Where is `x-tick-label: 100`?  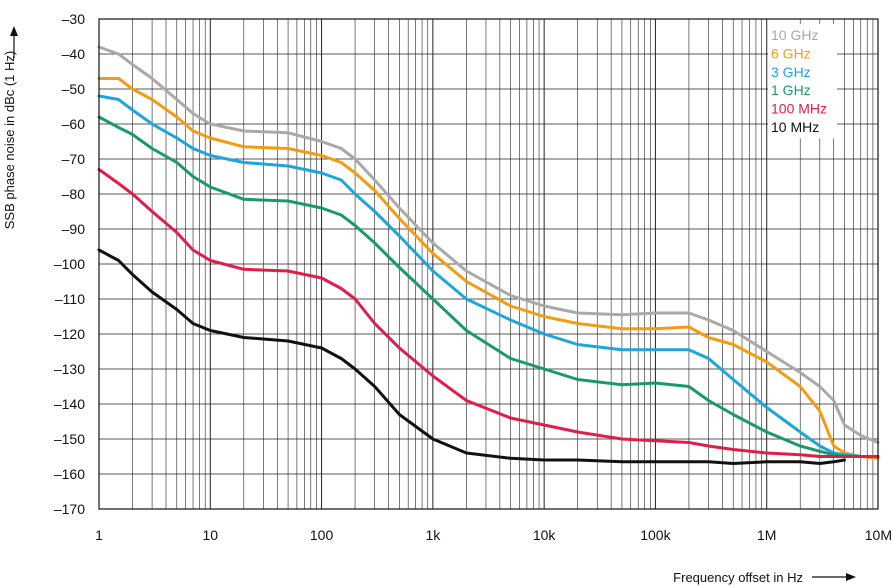 x-tick-label: 100 is located at coordinates (322, 535).